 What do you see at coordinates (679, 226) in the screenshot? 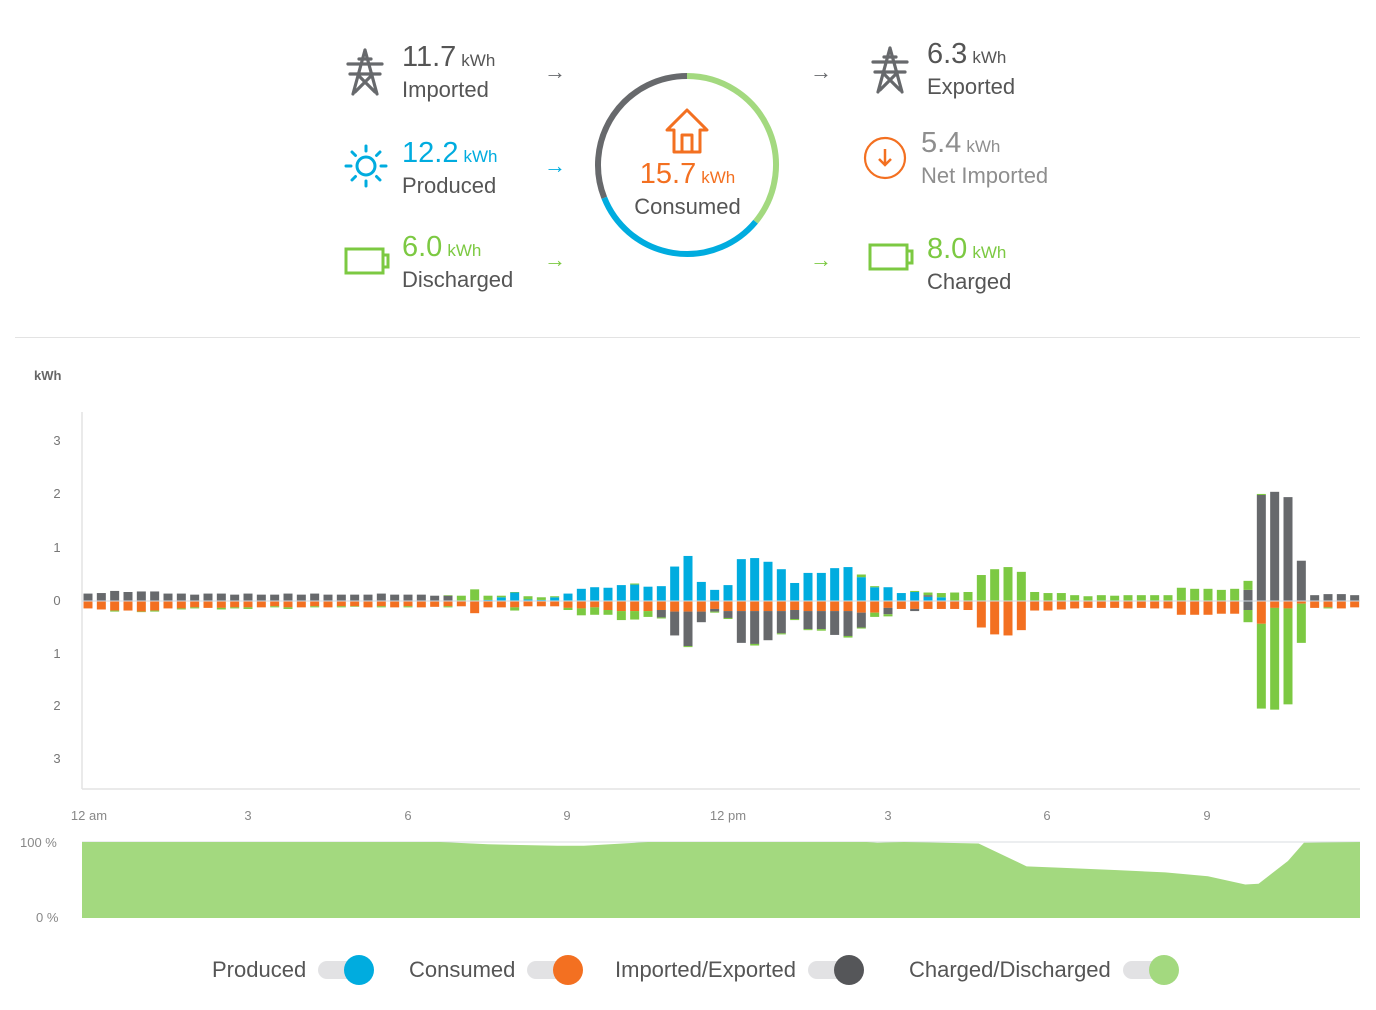
I see `ring-segment-produced` at bounding box center [679, 226].